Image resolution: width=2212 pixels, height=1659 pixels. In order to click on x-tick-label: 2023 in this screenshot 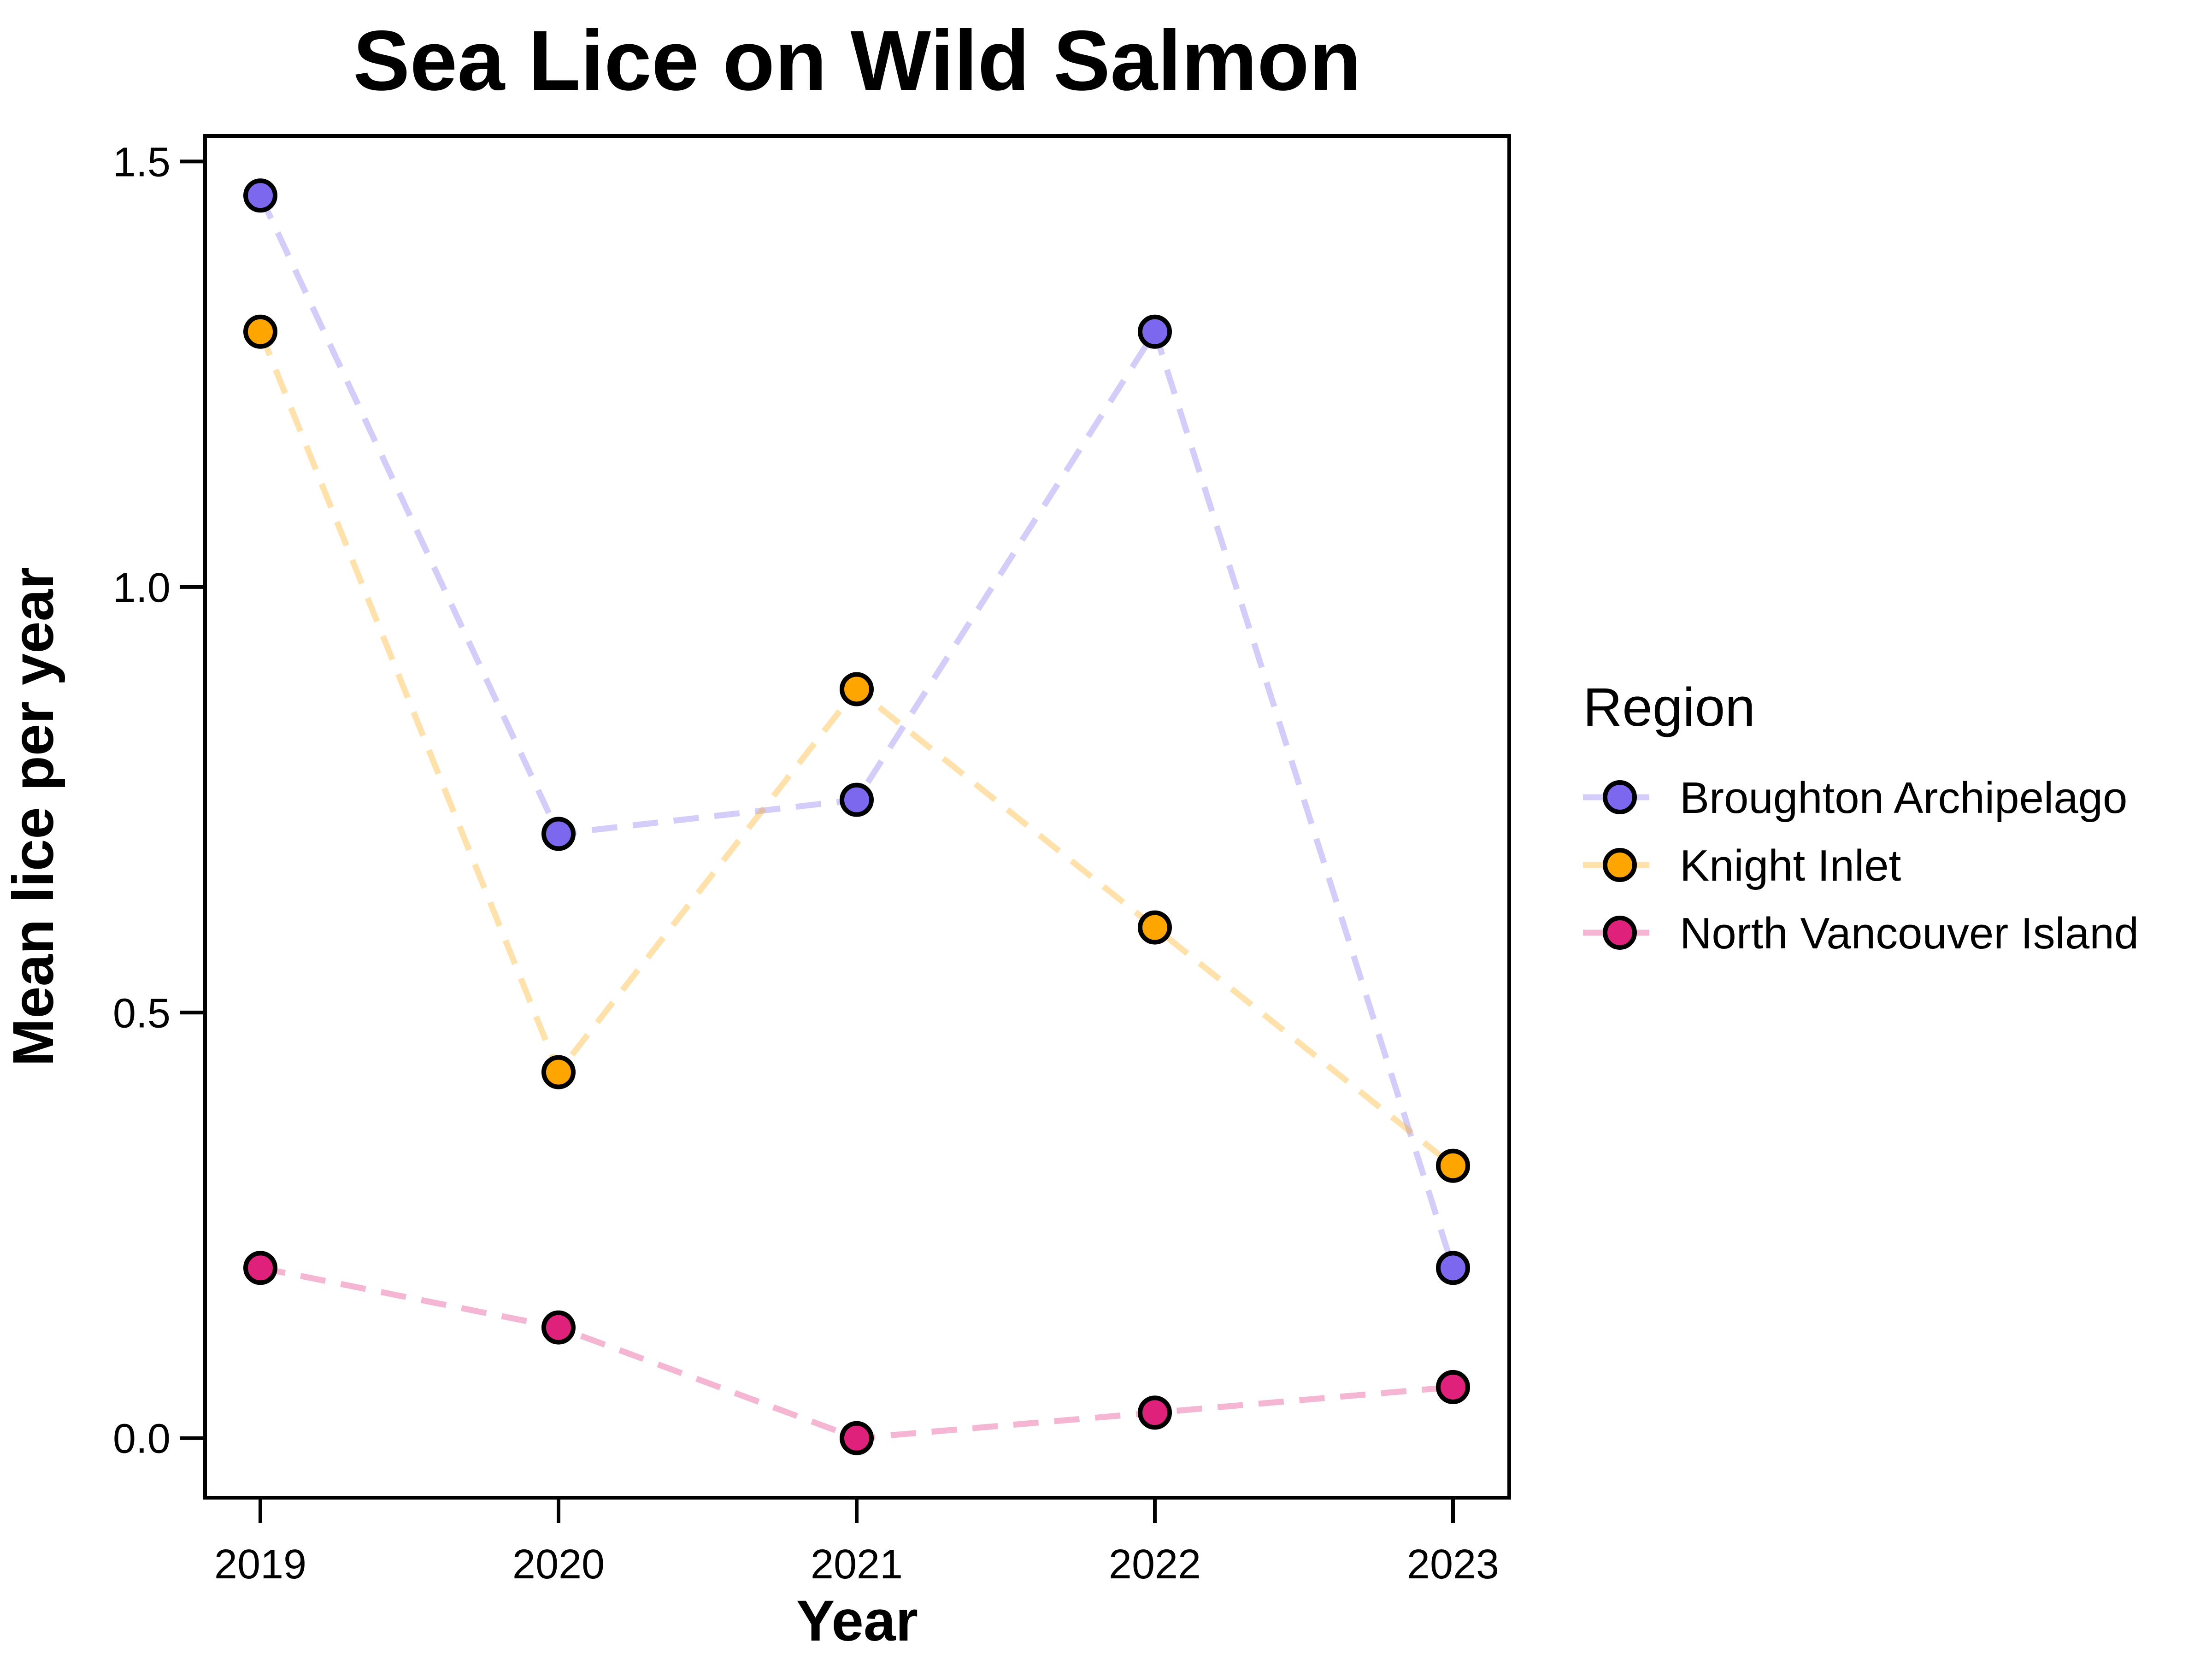, I will do `click(1453, 1564)`.